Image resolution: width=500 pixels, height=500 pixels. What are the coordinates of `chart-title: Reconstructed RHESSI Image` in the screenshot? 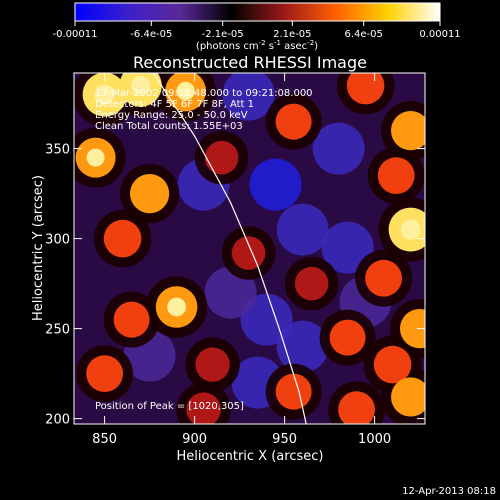 It's located at (250, 62).